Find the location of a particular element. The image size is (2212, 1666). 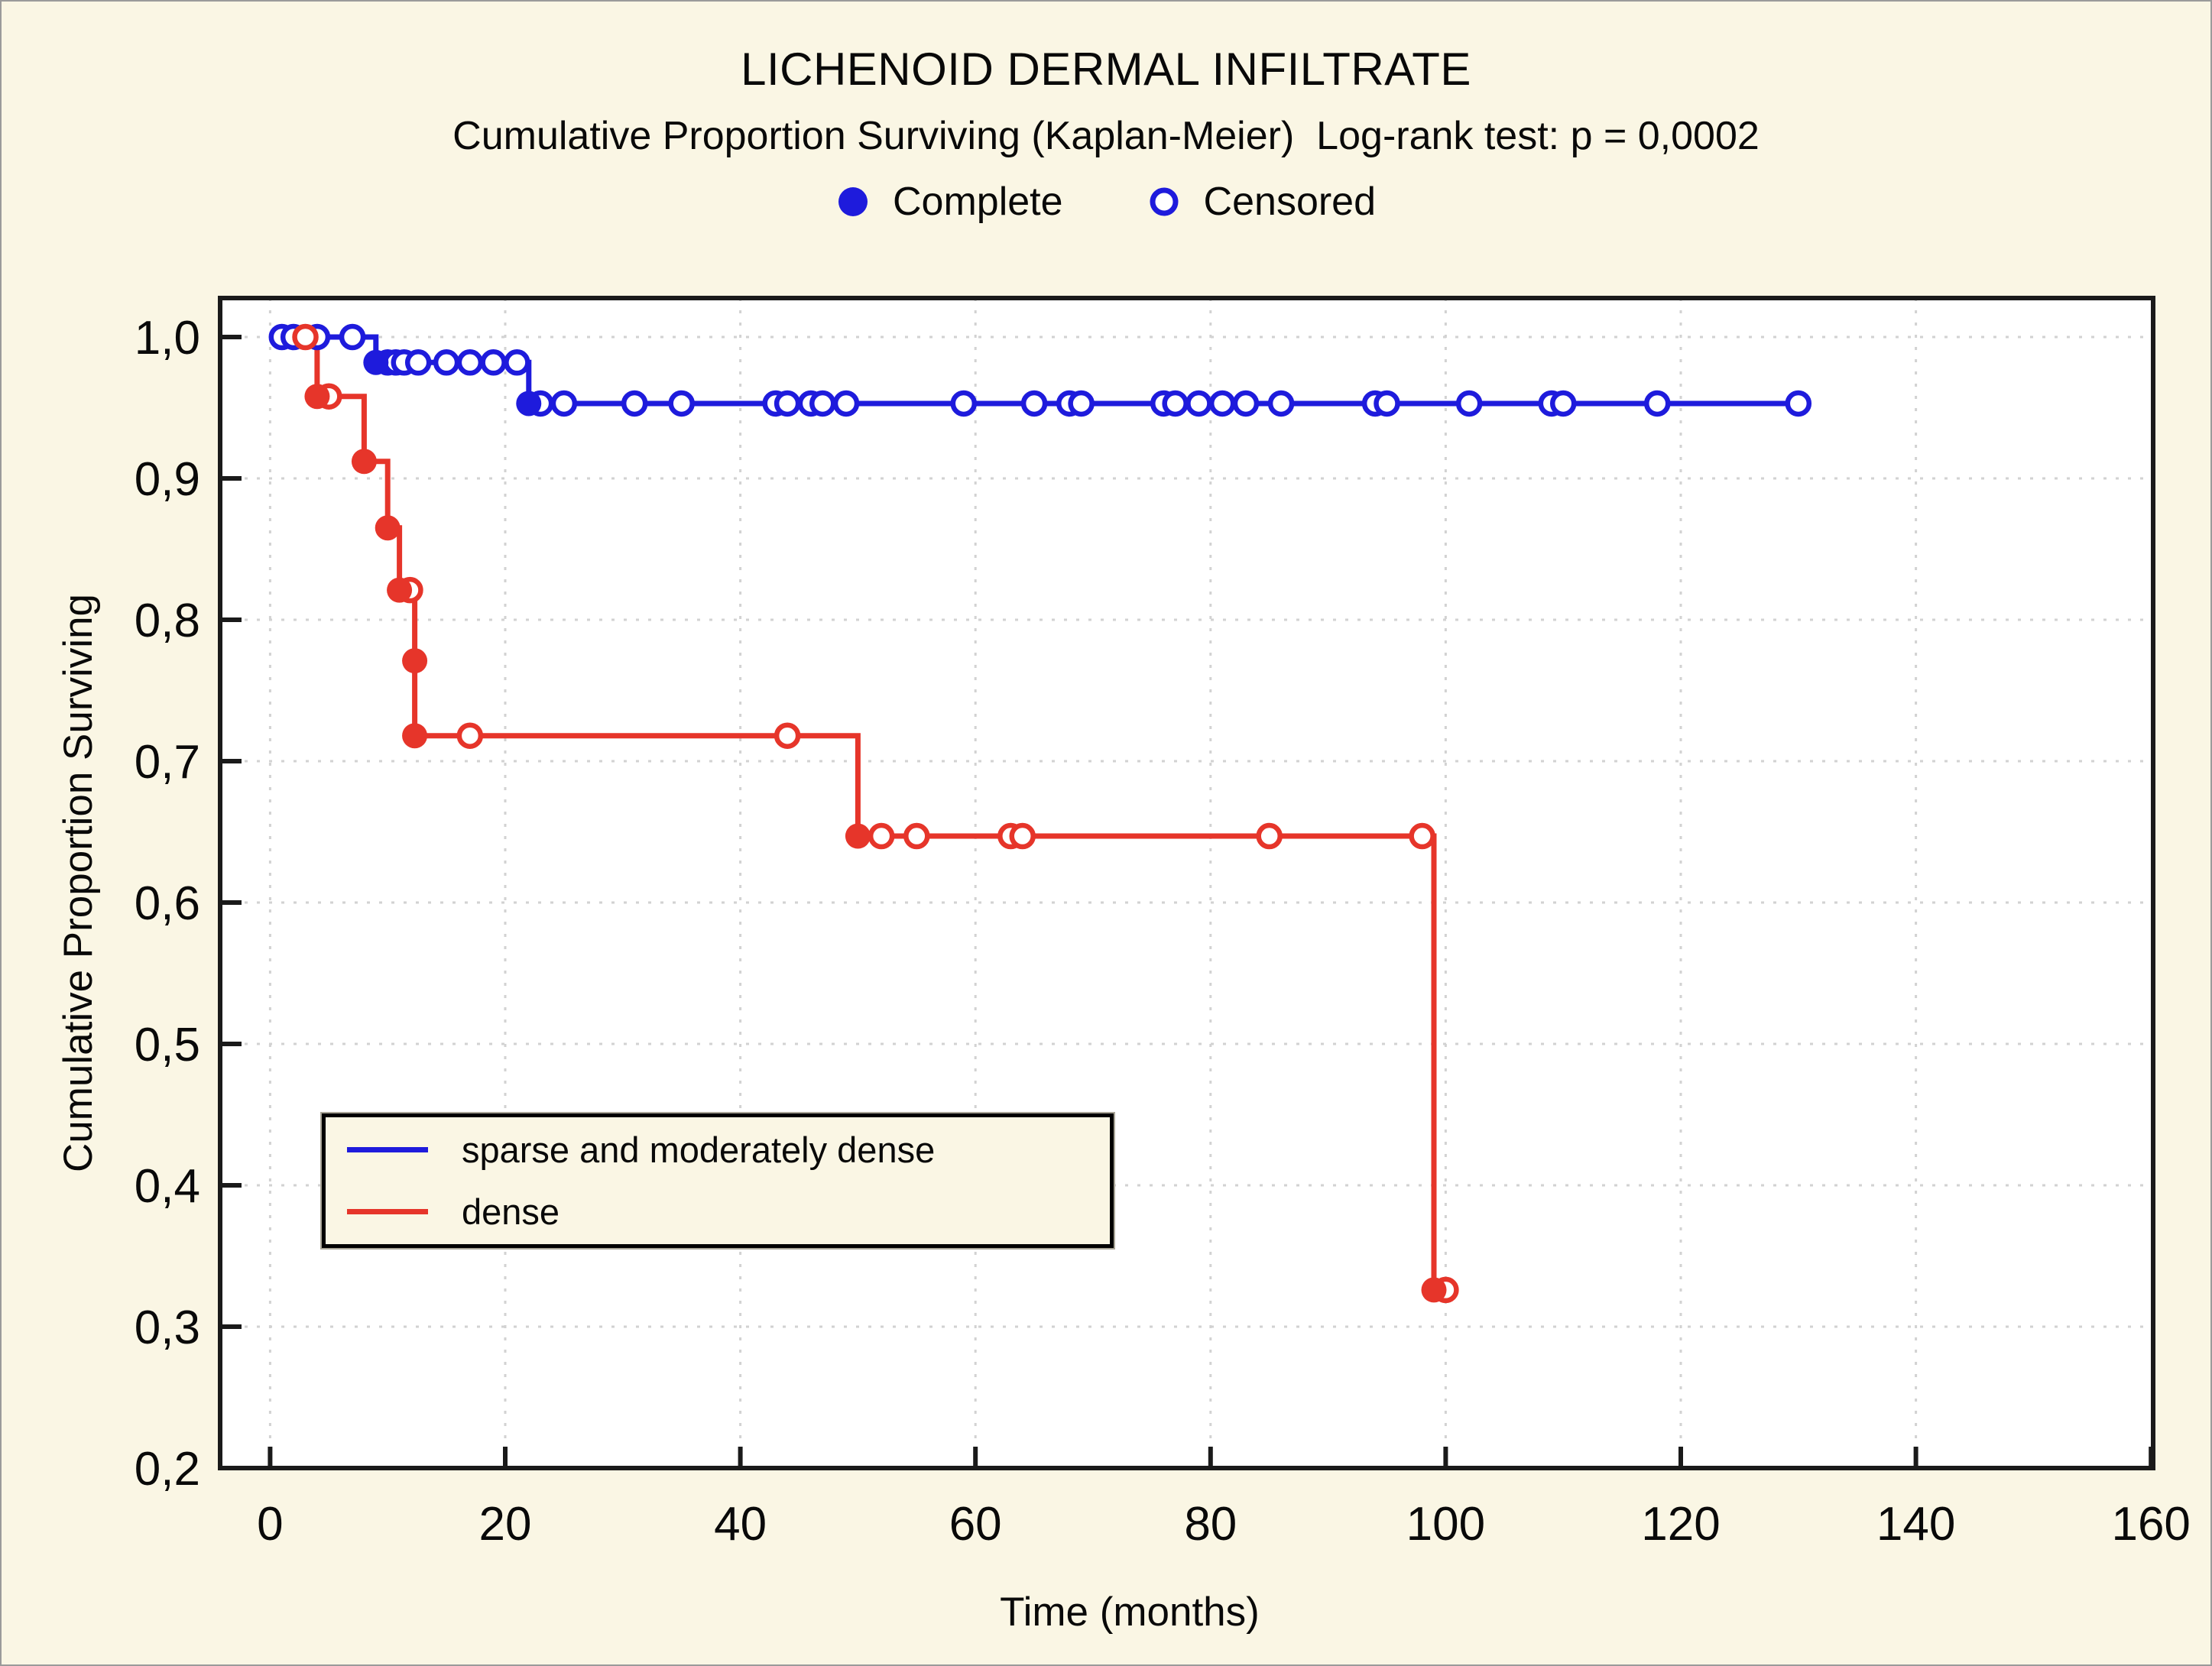

series-legend-row: sparse and moderately dense is located at coordinates (728, 1150).